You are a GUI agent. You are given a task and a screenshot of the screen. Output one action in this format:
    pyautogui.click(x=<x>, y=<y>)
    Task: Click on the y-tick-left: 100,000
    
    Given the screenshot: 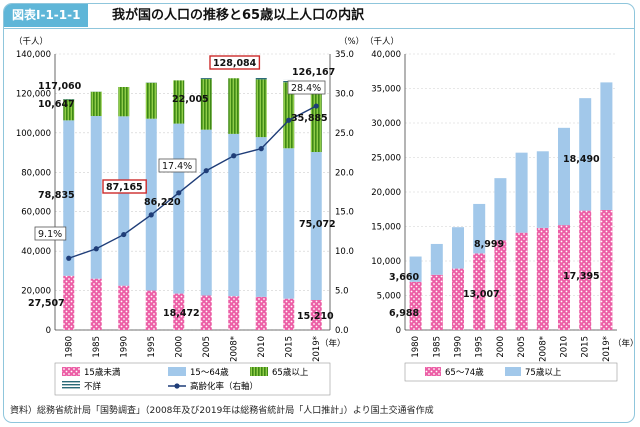 What is the action you would take?
    pyautogui.click(x=33, y=134)
    